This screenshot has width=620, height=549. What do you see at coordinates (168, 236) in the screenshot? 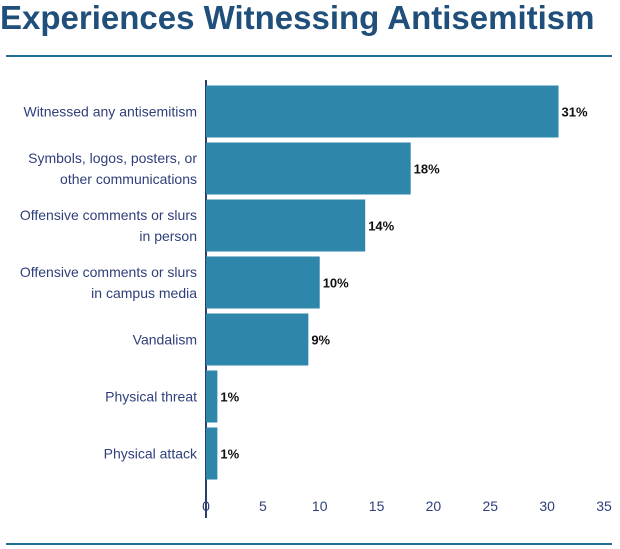
I see `category-label: in person` at bounding box center [168, 236].